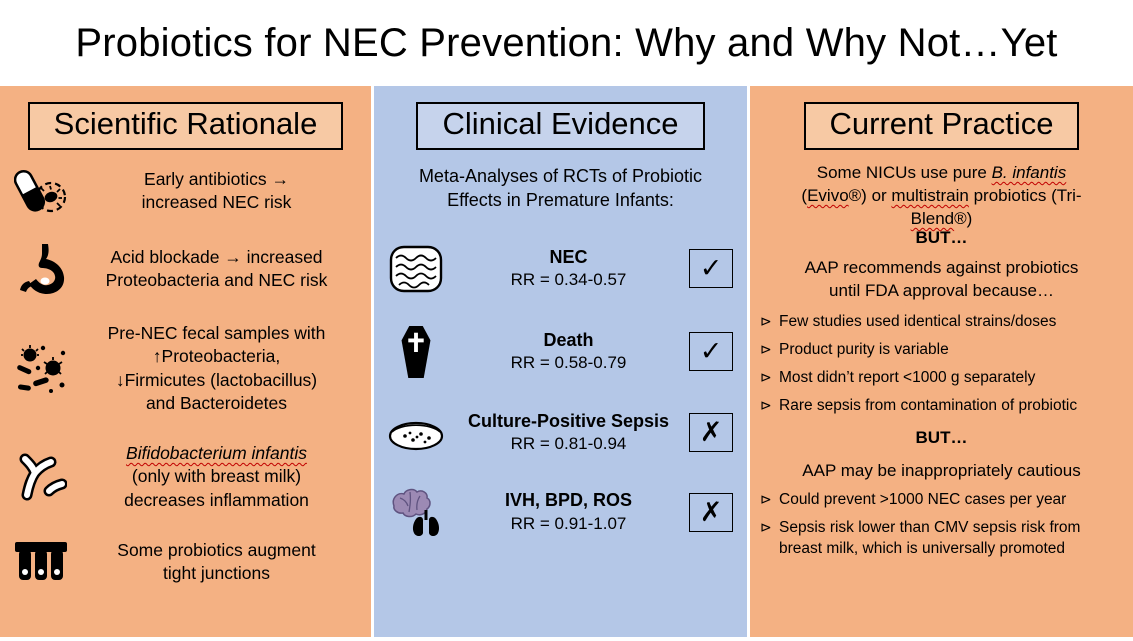 The image size is (1133, 641). I want to click on gut-microbes-icon, so click(41, 369).